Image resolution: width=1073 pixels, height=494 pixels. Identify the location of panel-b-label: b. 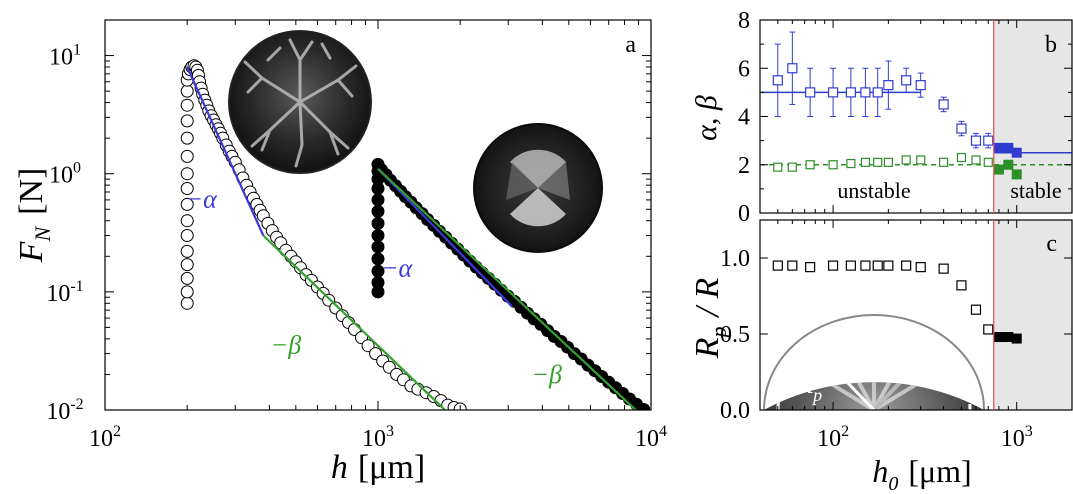
(1051, 45).